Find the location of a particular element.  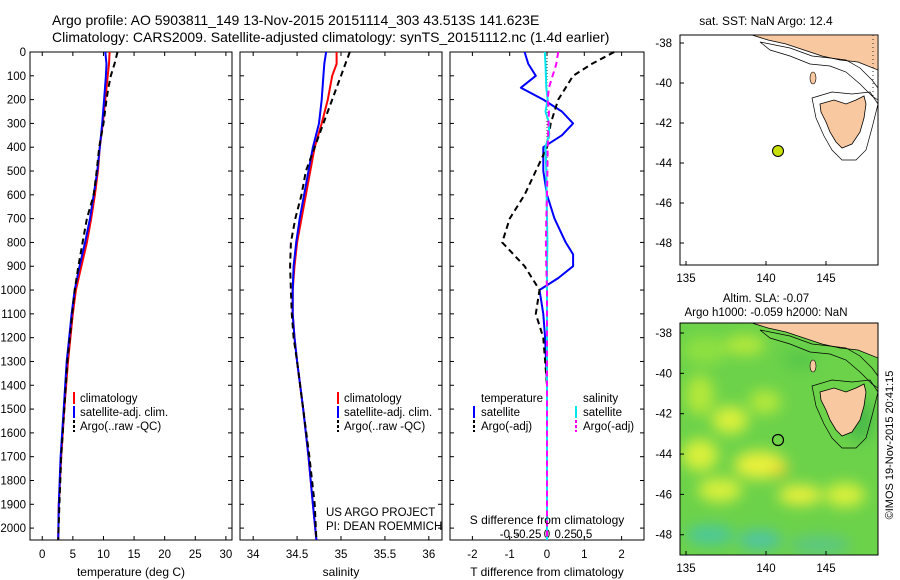

t-difference-xlabel: T difference from climatology is located at coordinates (547, 572).